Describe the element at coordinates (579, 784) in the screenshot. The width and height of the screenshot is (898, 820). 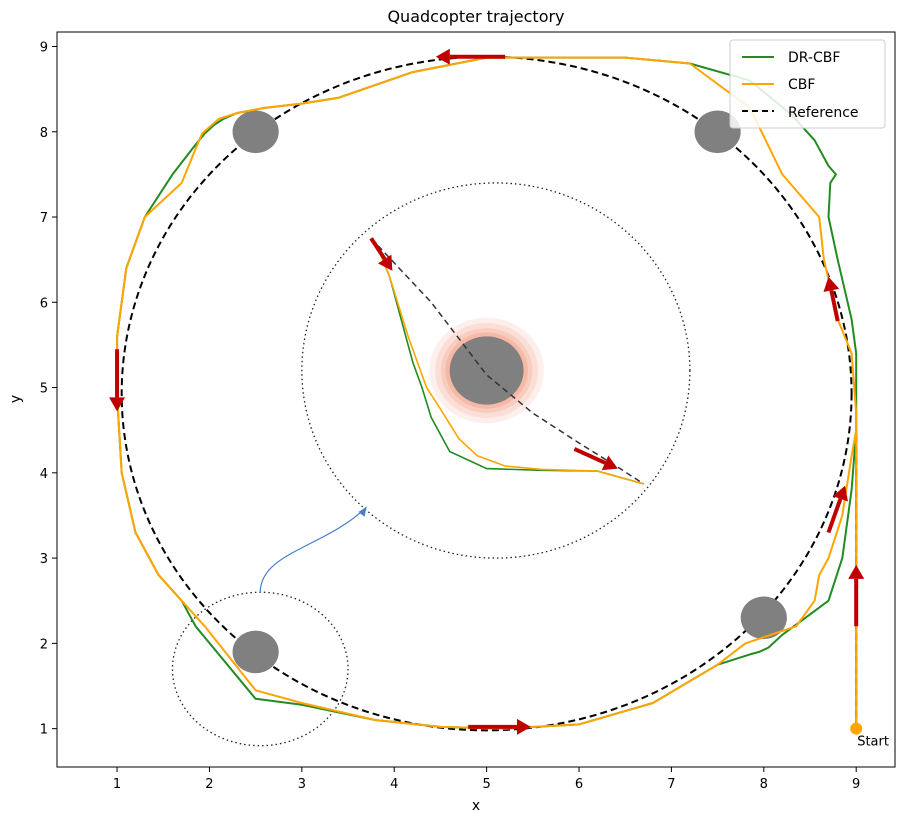
I see `x-tick-label: 6` at that location.